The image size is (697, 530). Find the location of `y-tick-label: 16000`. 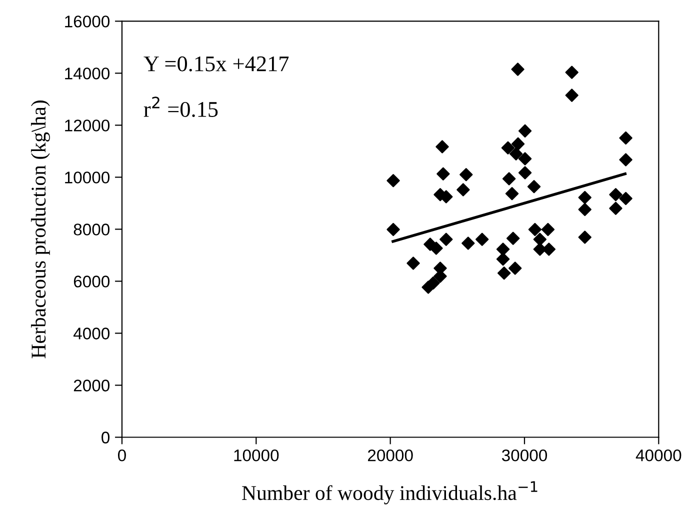

y-tick-label: 16000 is located at coordinates (87, 22).